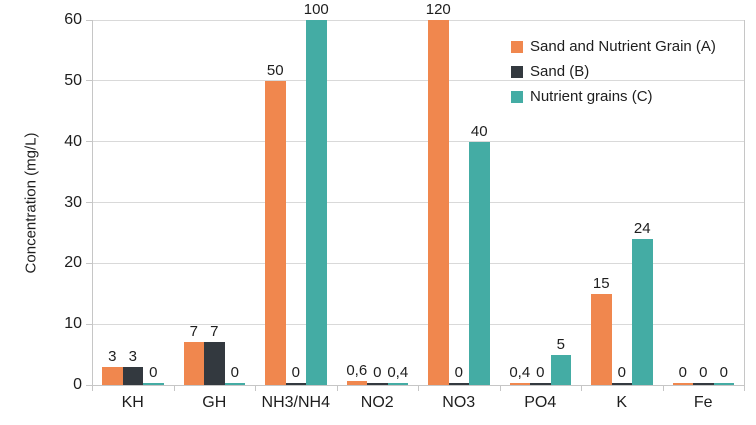  I want to click on bar-value-label: 100, so click(316, 9).